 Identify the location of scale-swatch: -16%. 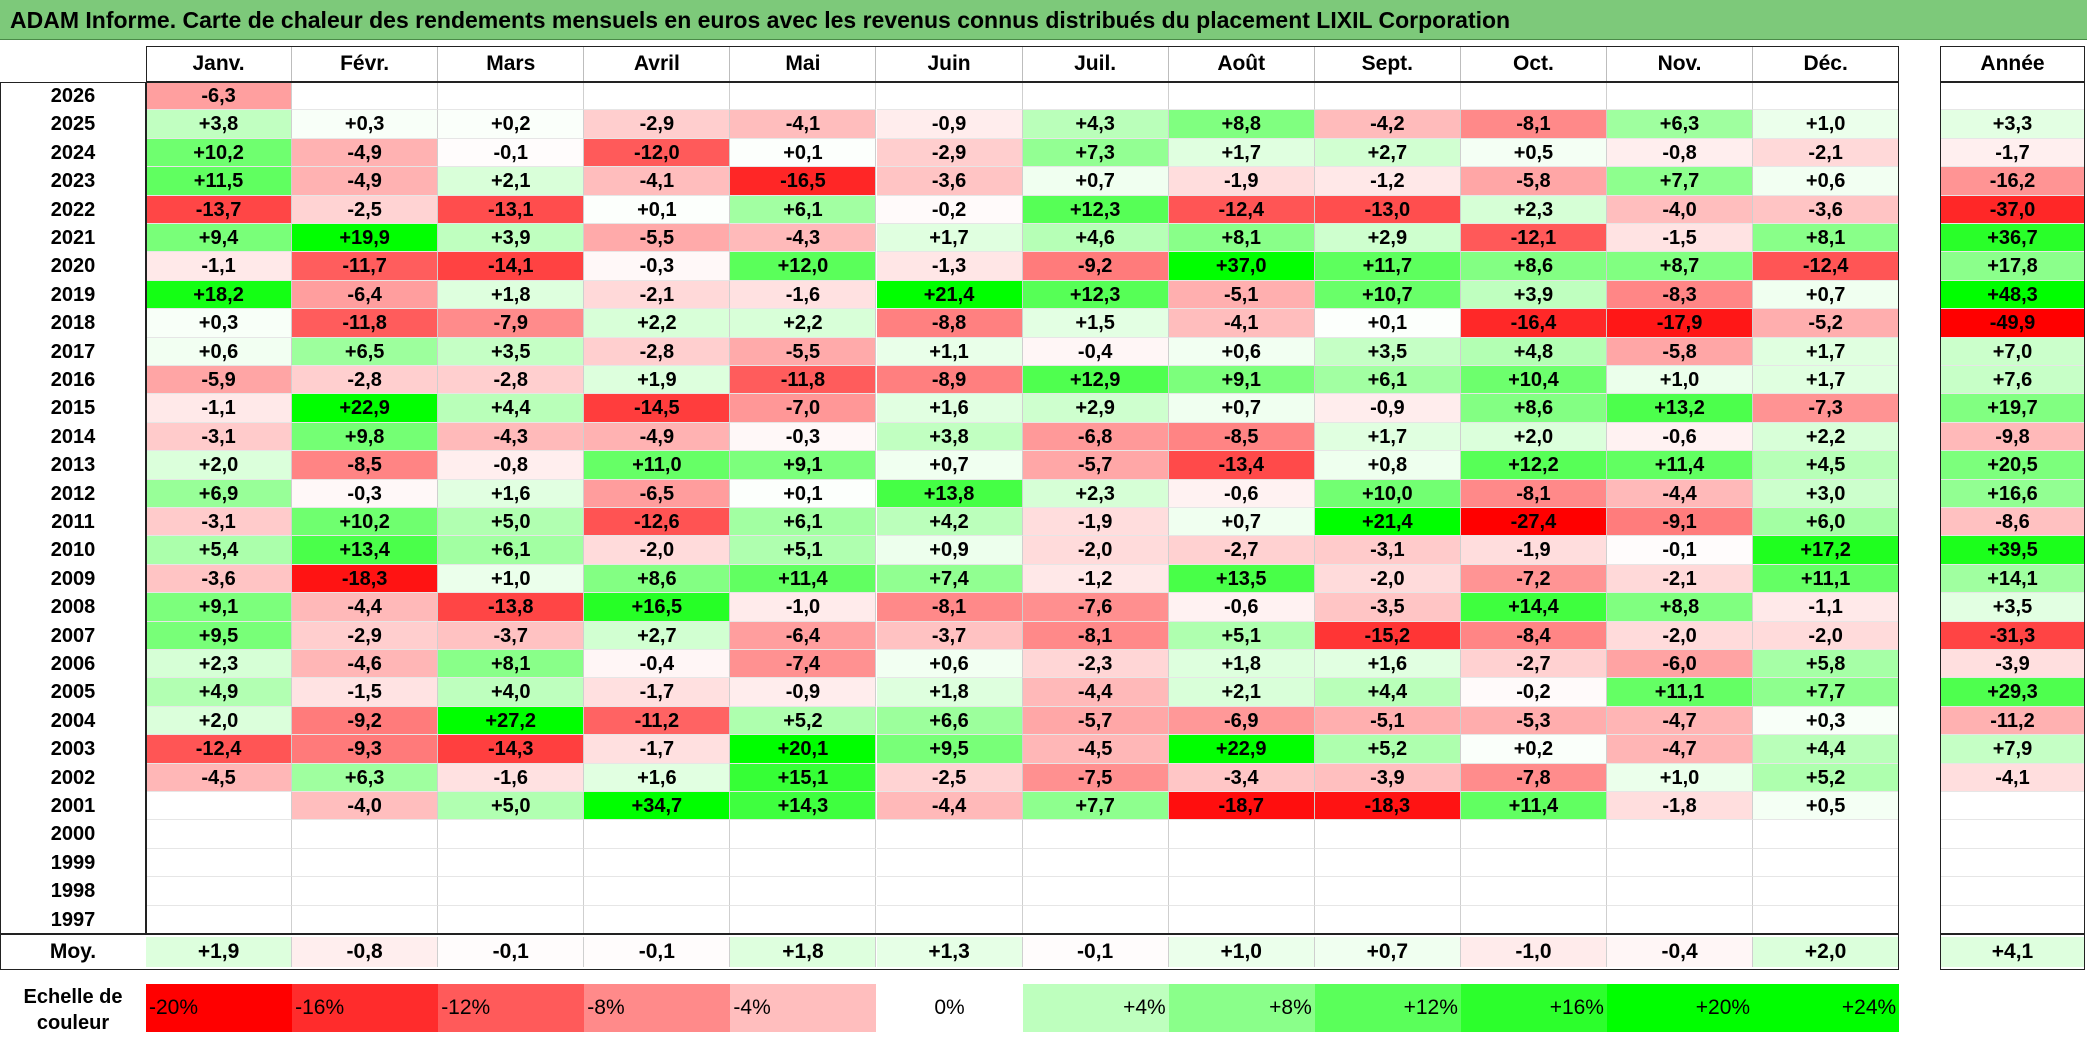
(365, 1008).